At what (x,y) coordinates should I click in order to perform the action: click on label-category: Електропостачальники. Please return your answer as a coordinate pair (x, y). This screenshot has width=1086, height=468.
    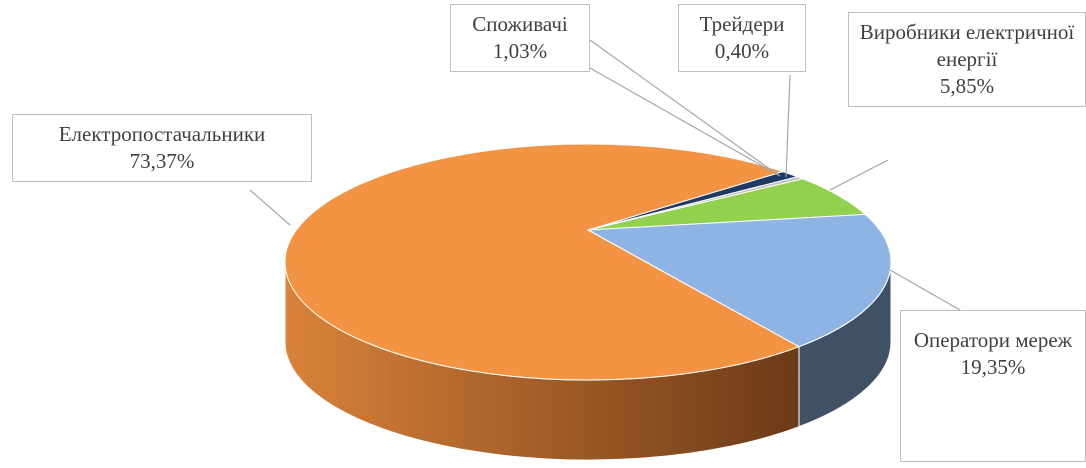
    Looking at the image, I should click on (162, 134).